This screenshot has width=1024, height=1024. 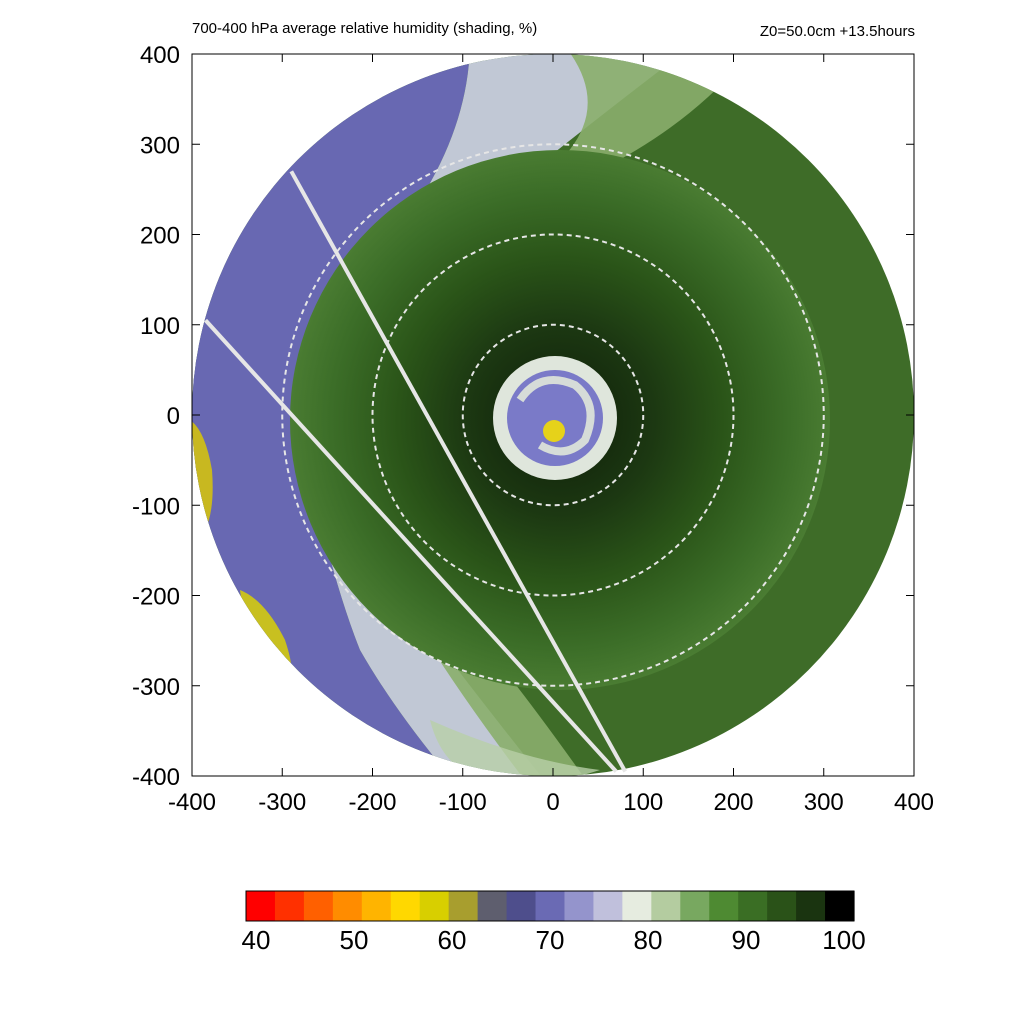 What do you see at coordinates (550, 940) in the screenshot?
I see `colorbar-label: 70` at bounding box center [550, 940].